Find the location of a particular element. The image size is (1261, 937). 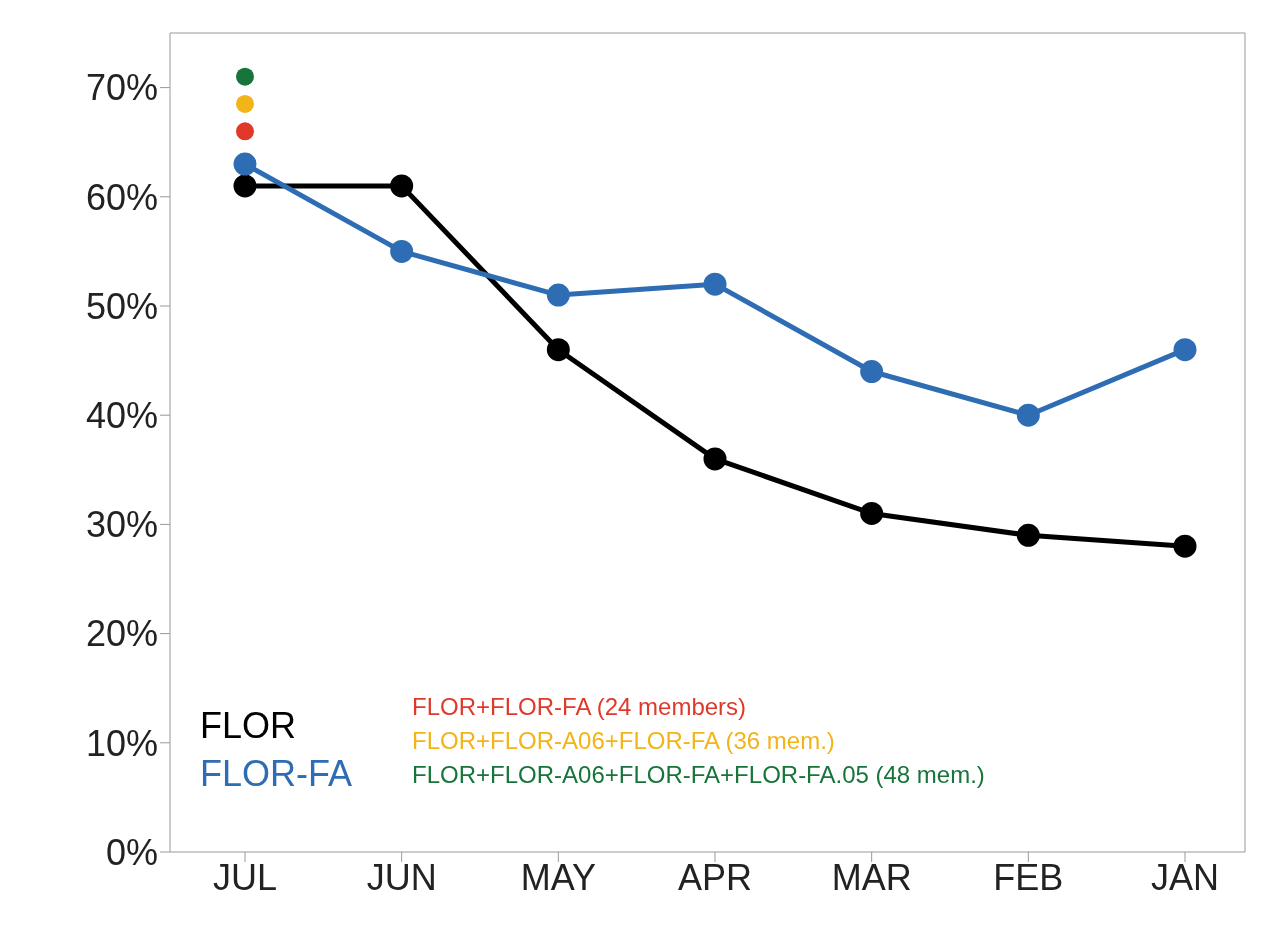

y-tick-label: 70% is located at coordinates (121, 88).